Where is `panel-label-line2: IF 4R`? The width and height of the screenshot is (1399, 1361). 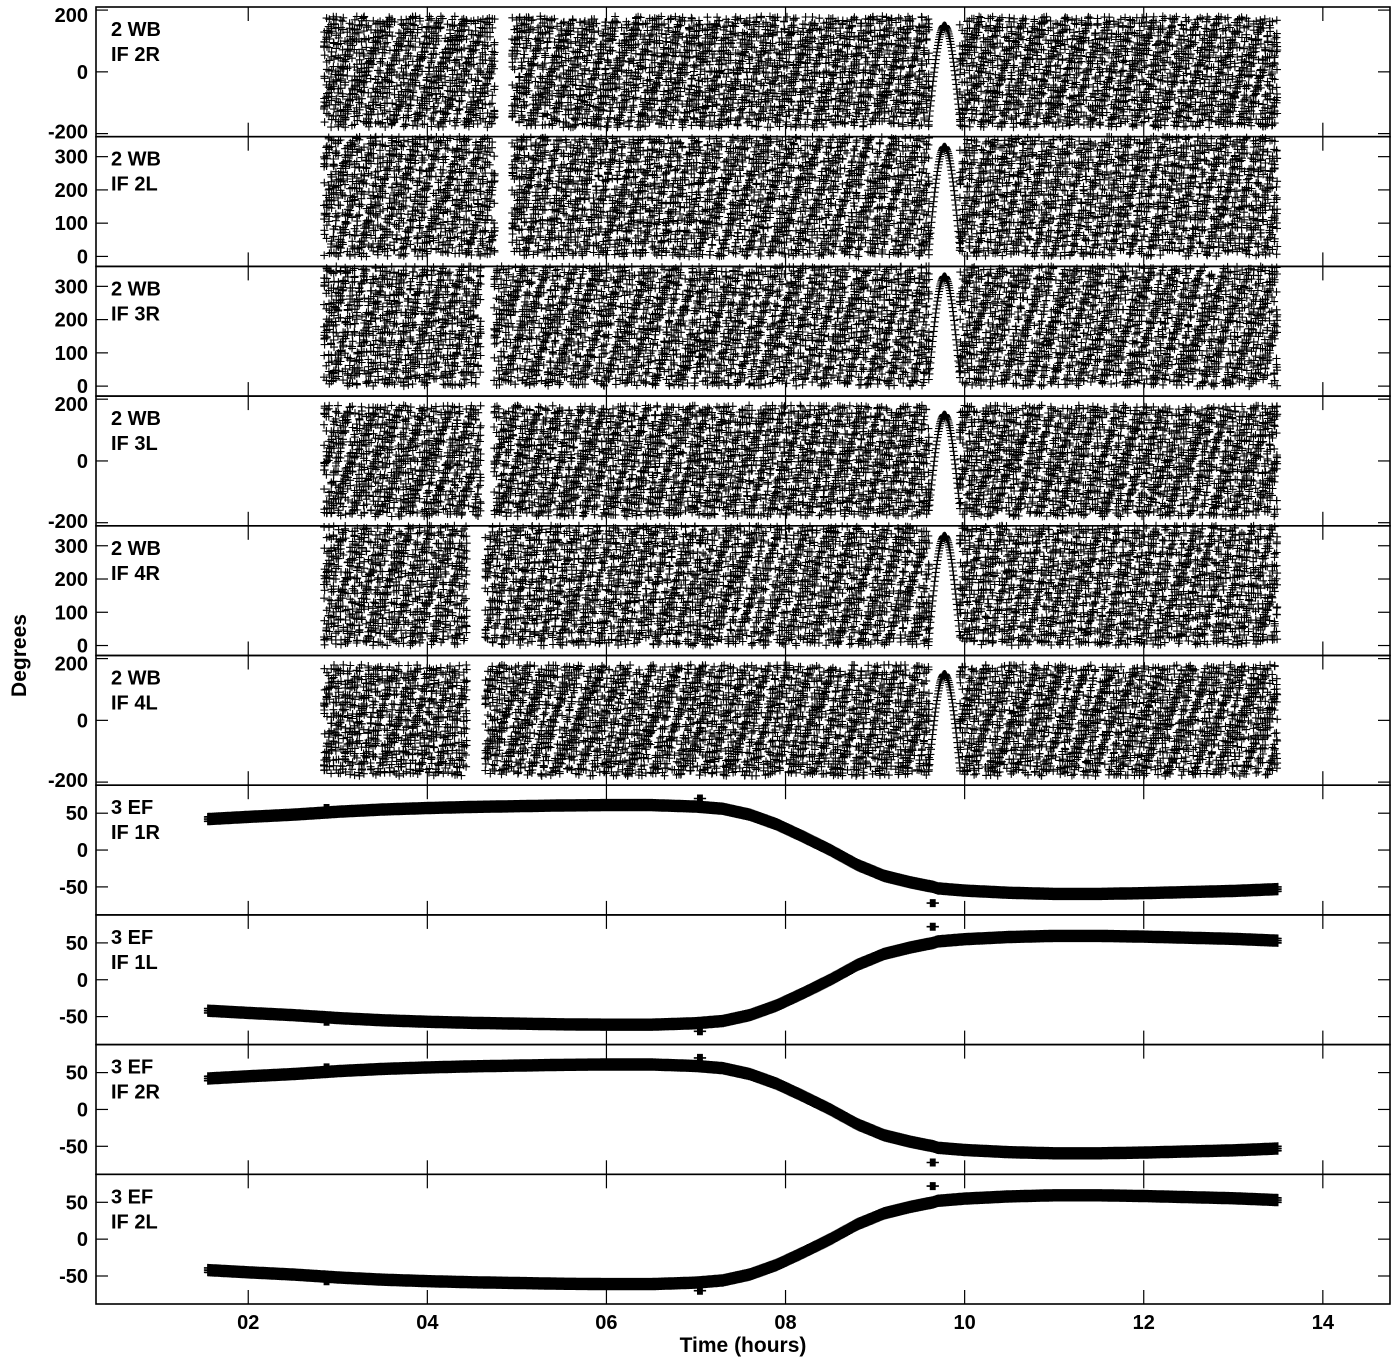 panel-label-line2: IF 4R is located at coordinates (135, 574).